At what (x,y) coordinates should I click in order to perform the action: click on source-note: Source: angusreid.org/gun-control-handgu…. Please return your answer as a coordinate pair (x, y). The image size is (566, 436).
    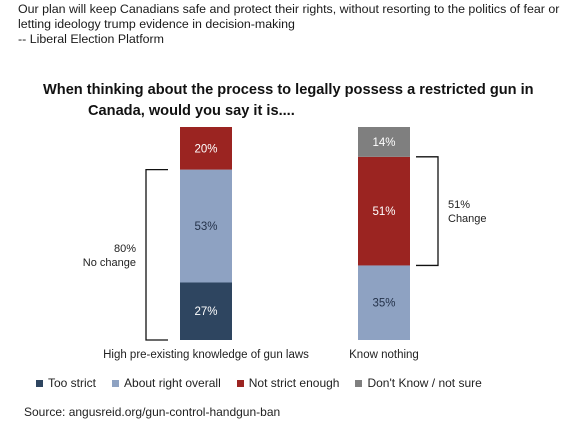
    Looking at the image, I should click on (152, 412).